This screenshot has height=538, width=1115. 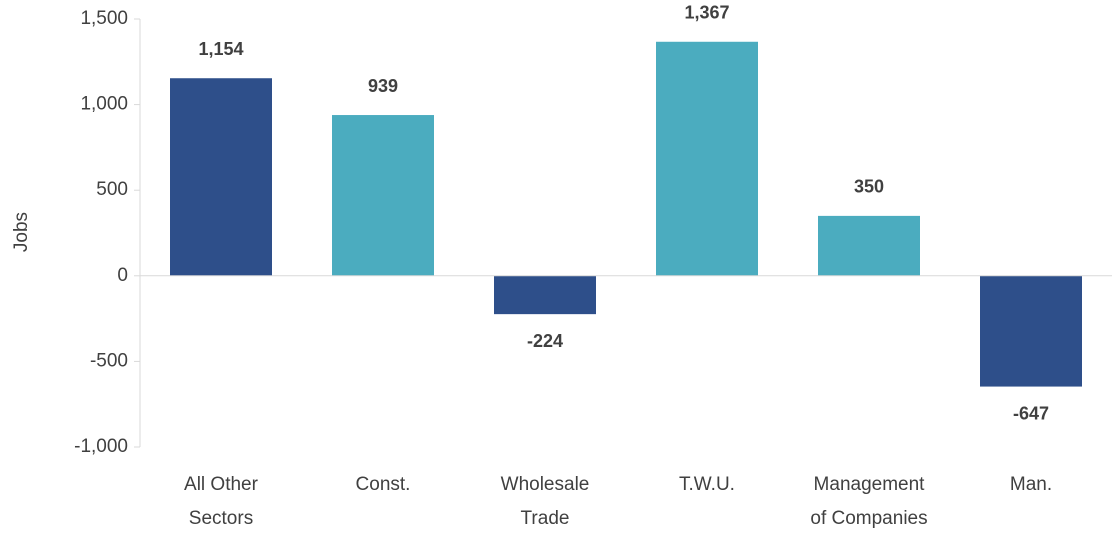 I want to click on y-tick-label: 1,000, so click(x=104, y=104).